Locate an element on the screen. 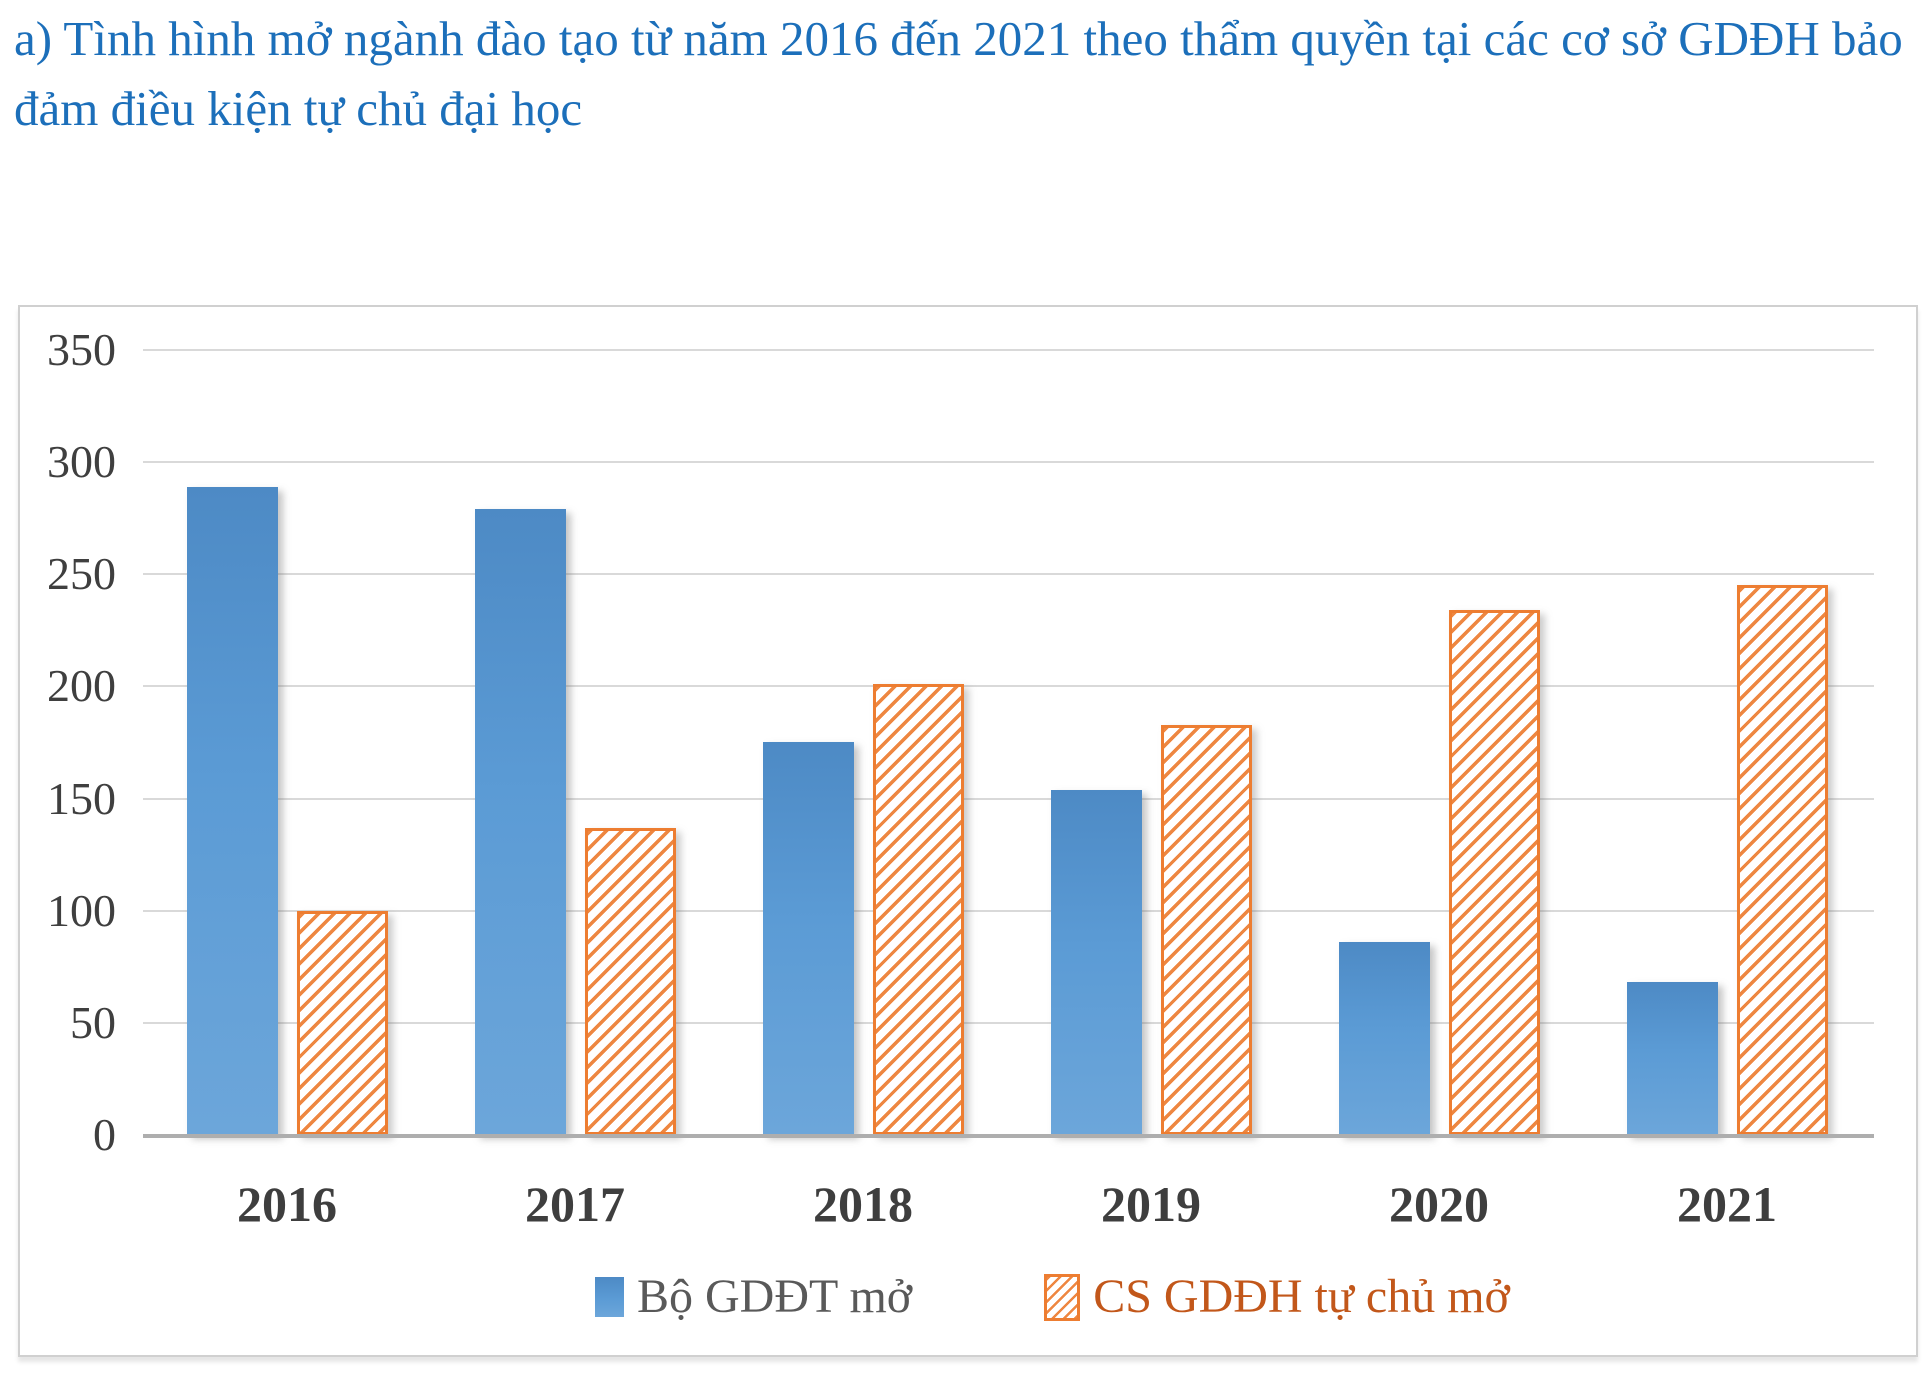  y-axis-tick-label-50: 50 is located at coordinates (93, 1022).